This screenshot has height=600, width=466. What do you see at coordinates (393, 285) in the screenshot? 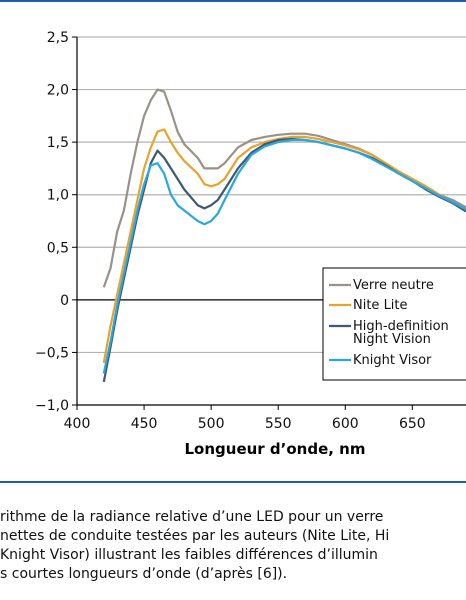
I see `legend-label: Verre neutre` at bounding box center [393, 285].